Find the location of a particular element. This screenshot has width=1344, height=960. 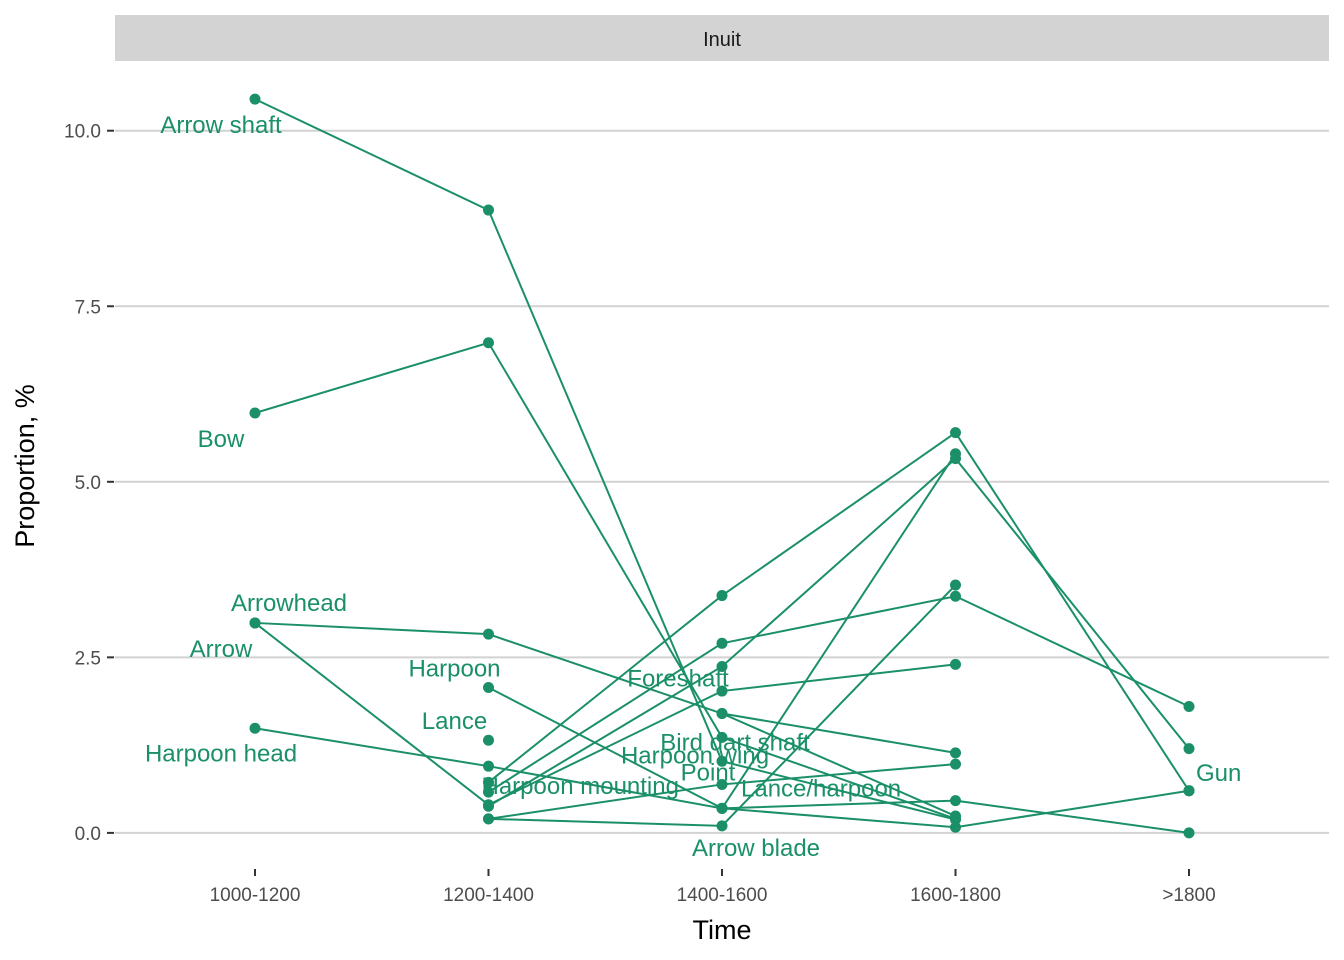

series-label-lance: Lance is located at coordinates (454, 721).